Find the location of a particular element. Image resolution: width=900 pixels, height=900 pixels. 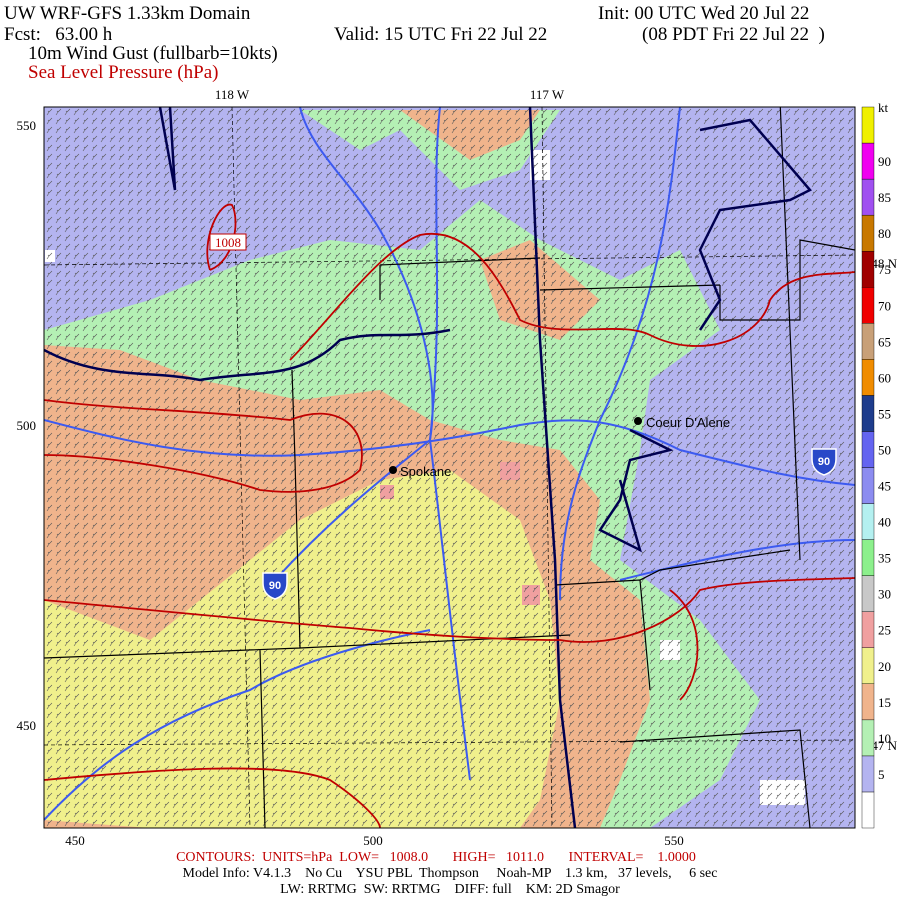

city-label: Coeur D'Alene is located at coordinates (688, 422).